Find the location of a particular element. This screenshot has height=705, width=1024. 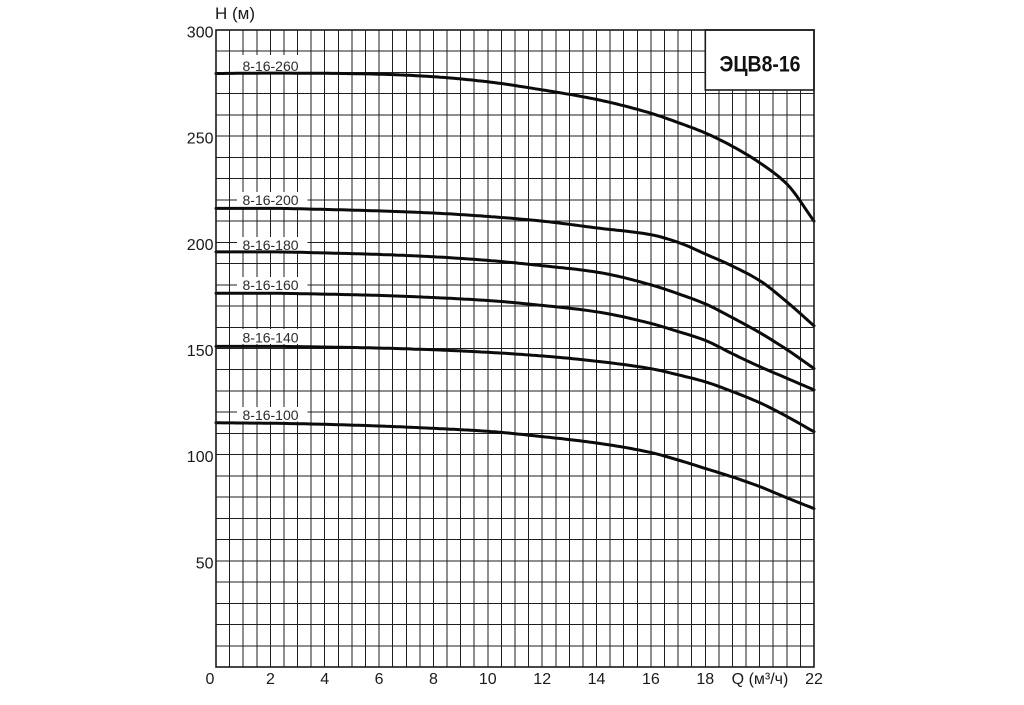

svg-text: H (м) is located at coordinates (235, 13).